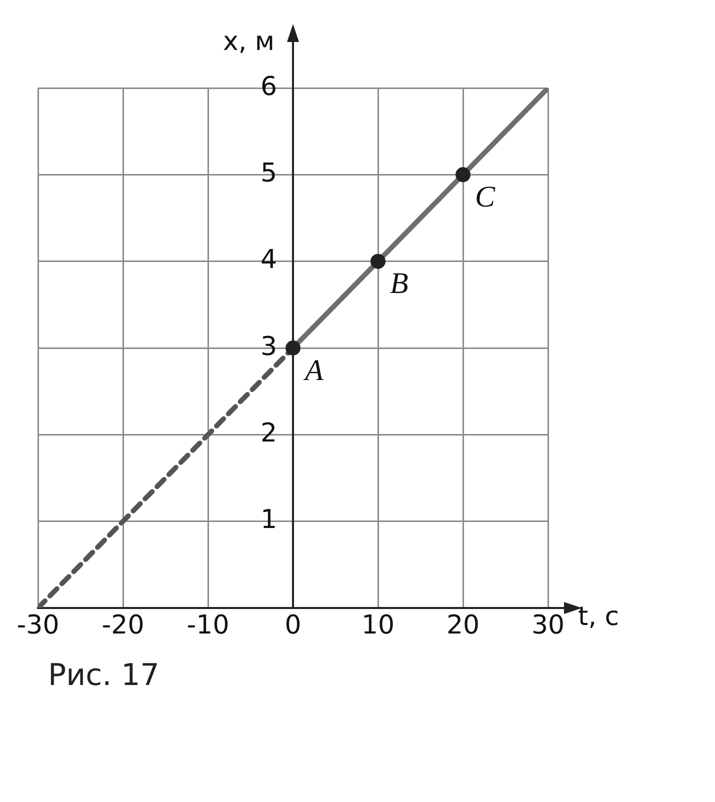 This screenshot has width=715, height=802. What do you see at coordinates (268, 433) in the screenshot?
I see `y-tick-label: 2` at bounding box center [268, 433].